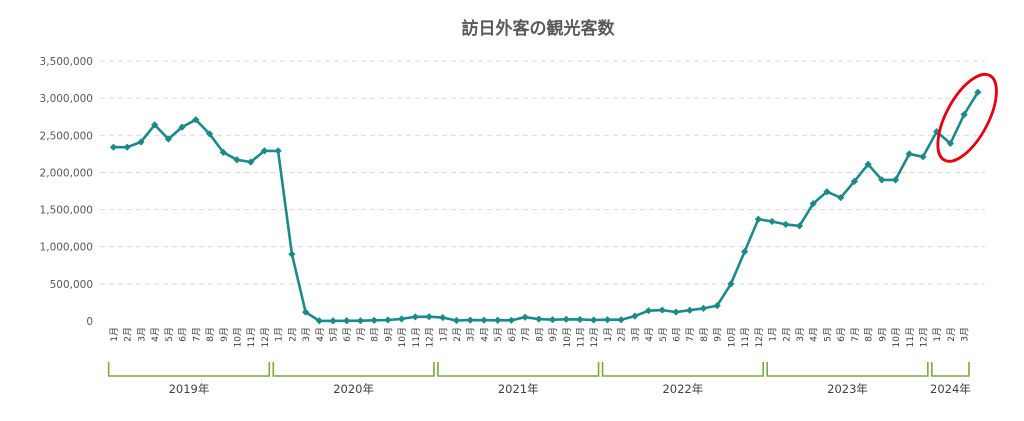 The image size is (1024, 421). I want to click on year-label: 2023年, so click(847, 389).